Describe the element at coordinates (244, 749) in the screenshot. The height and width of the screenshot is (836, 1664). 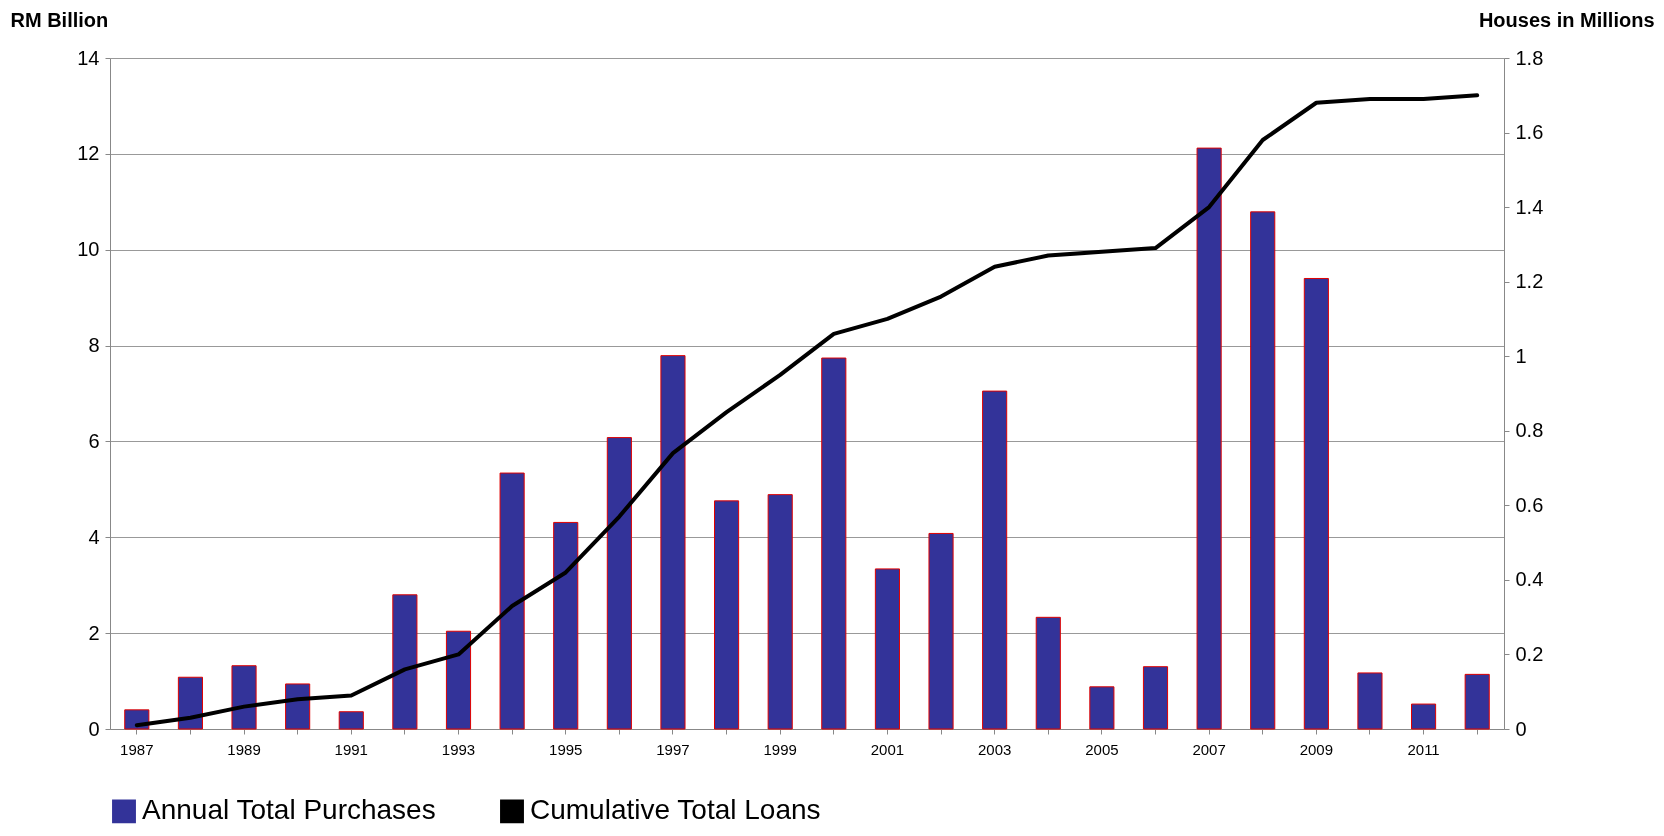
I see `x-tick-label: 1989` at that location.